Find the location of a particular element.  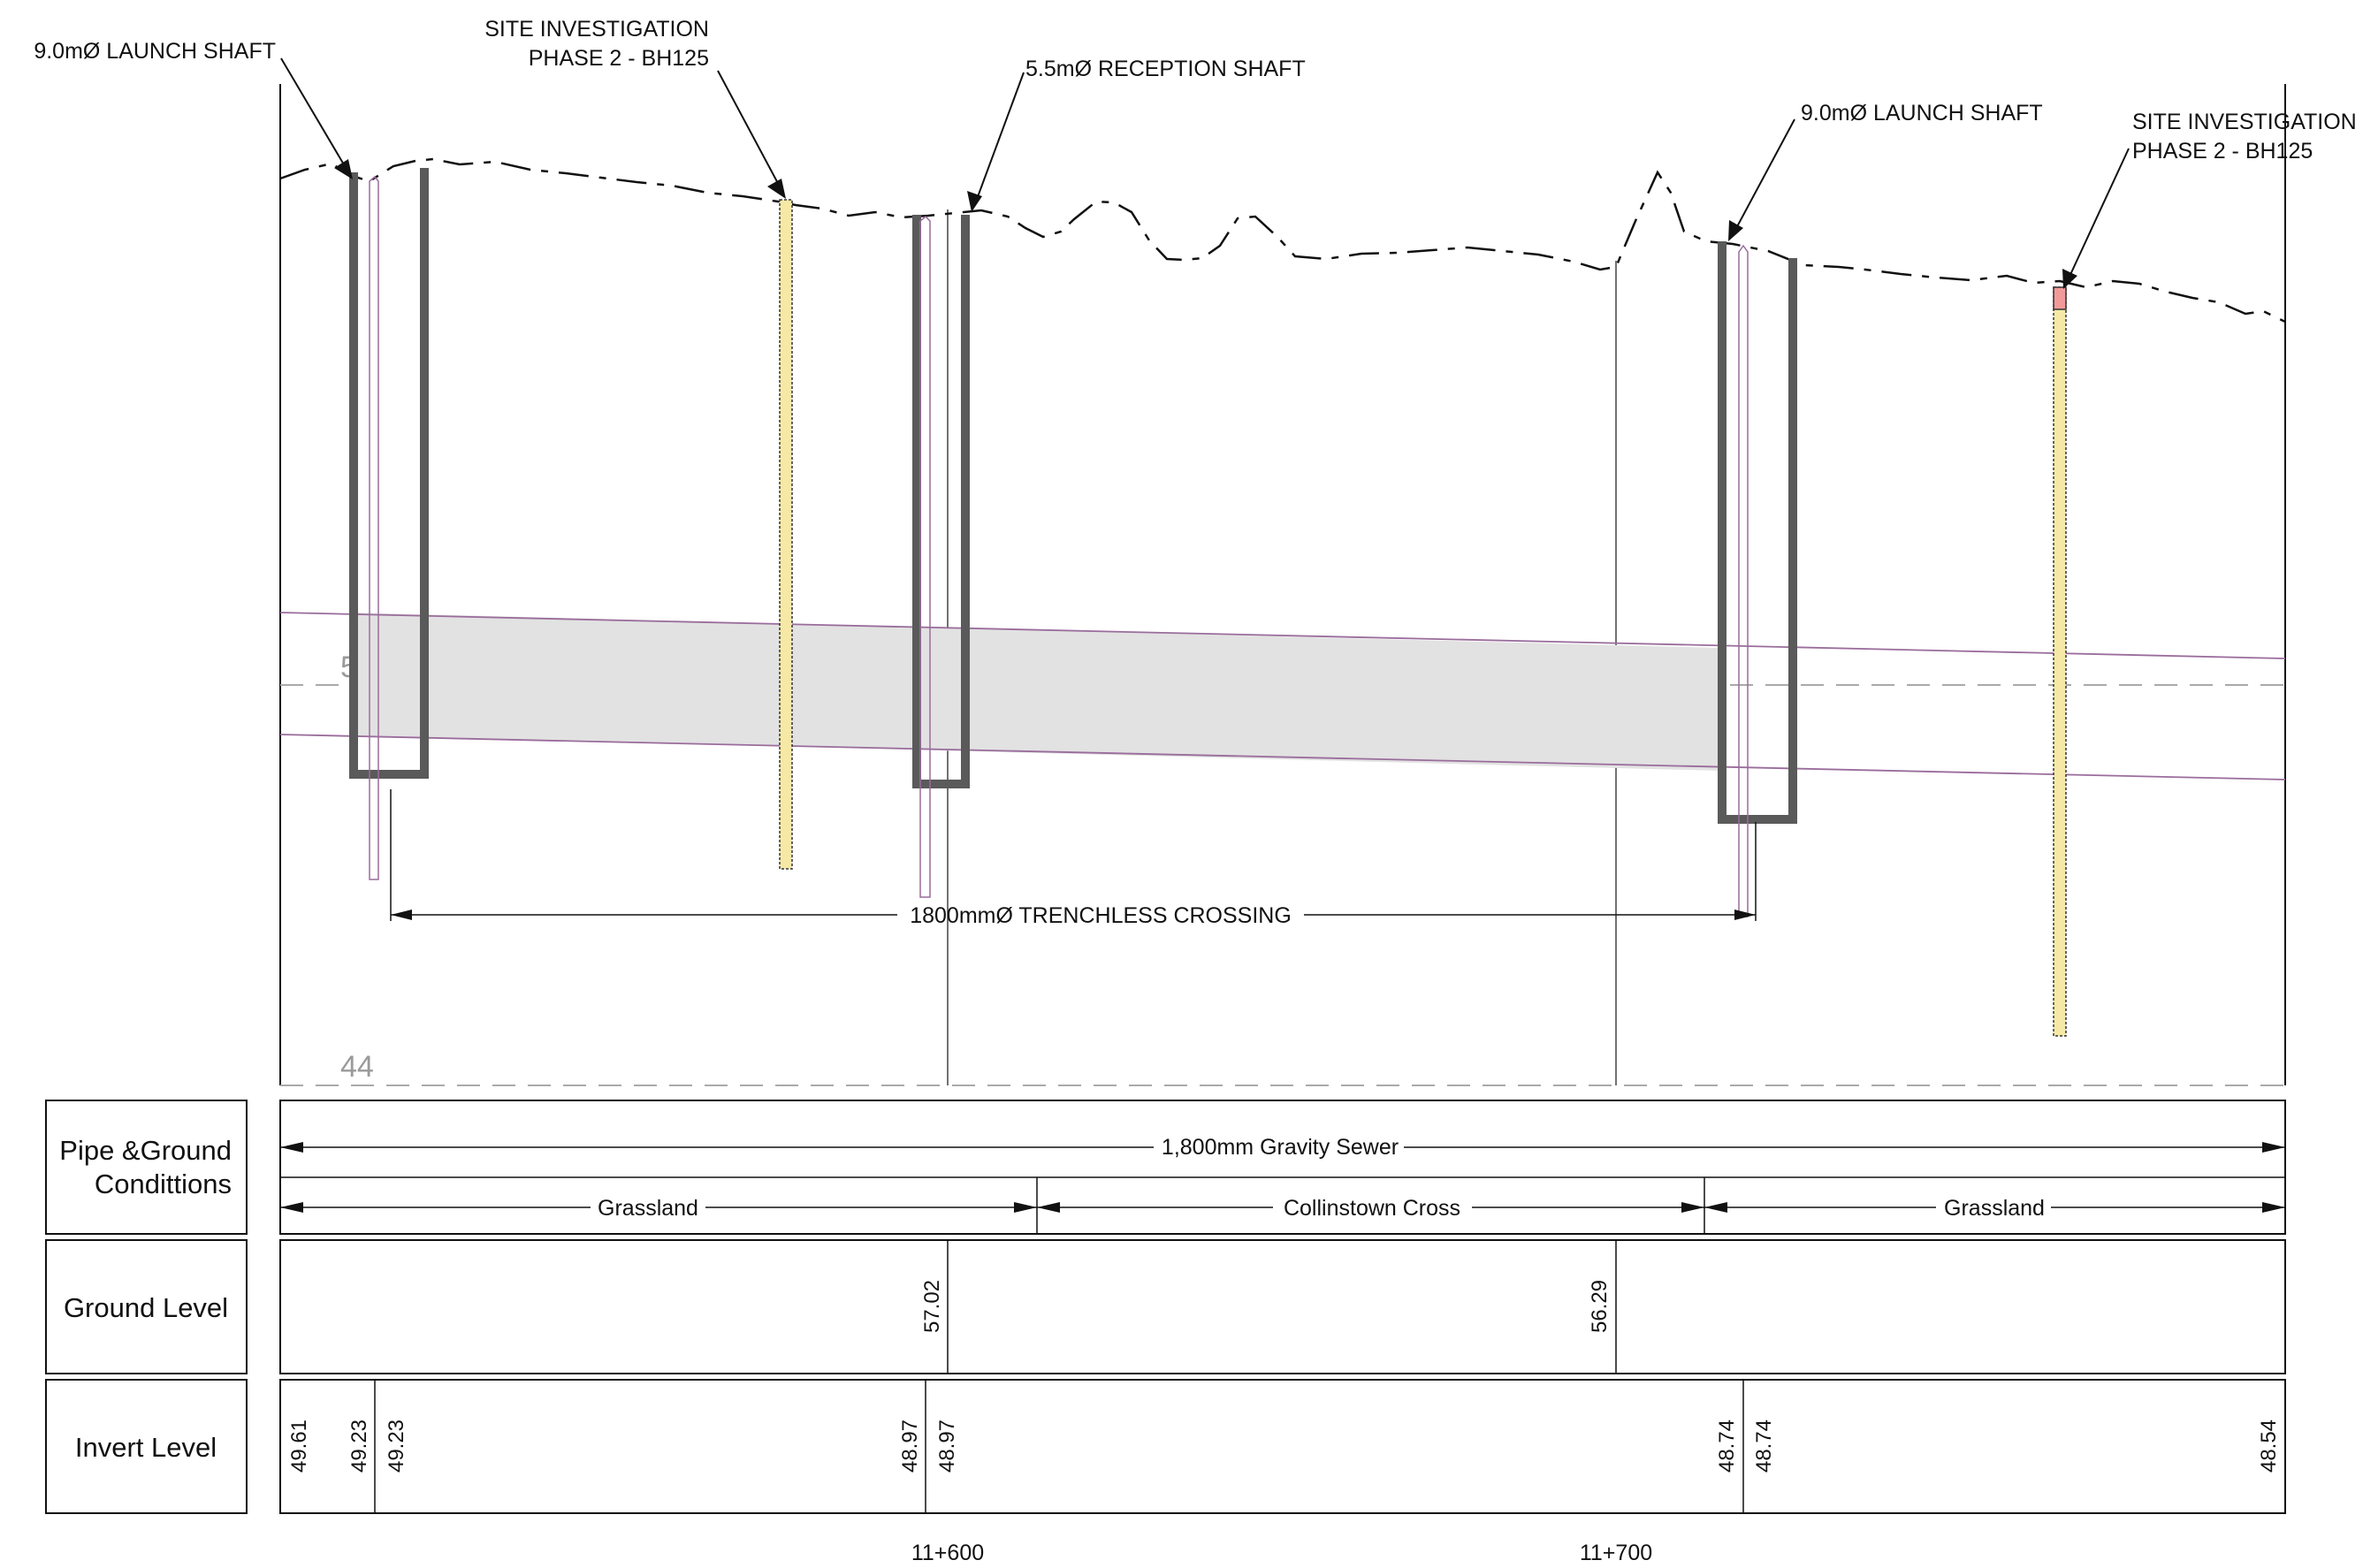

row-label-box-invert-level is located at coordinates (146, 1446).